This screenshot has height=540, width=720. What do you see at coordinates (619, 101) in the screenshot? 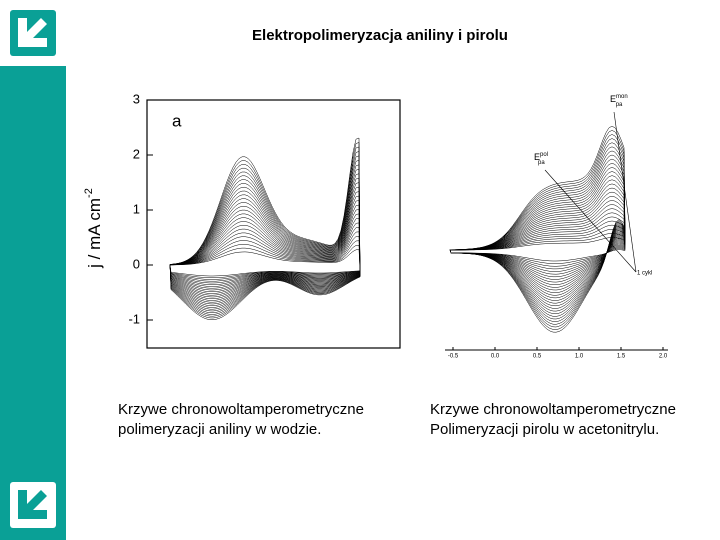
I see `annotation: Emon pa` at bounding box center [619, 101].